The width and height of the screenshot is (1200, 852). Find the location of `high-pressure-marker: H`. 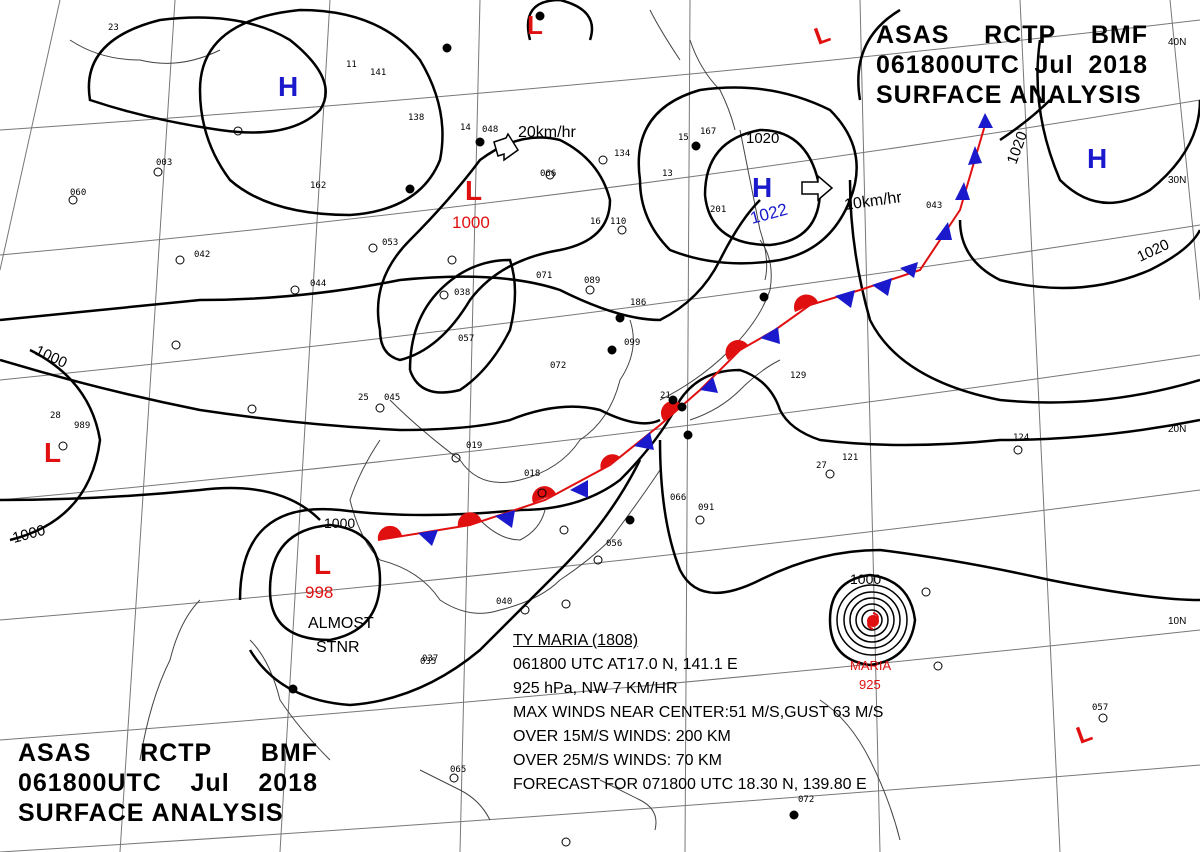

high-pressure-marker: H is located at coordinates (288, 86).